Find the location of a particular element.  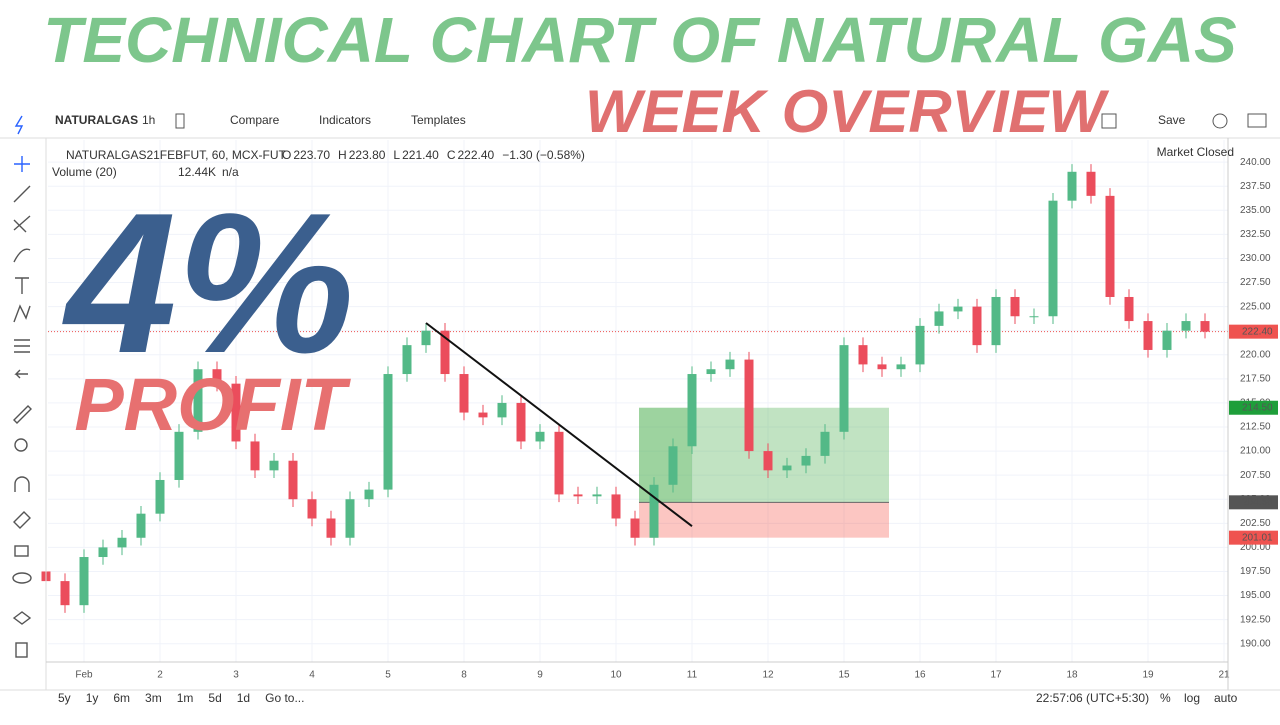

toolbar-item: Templates is located at coordinates (438, 120).